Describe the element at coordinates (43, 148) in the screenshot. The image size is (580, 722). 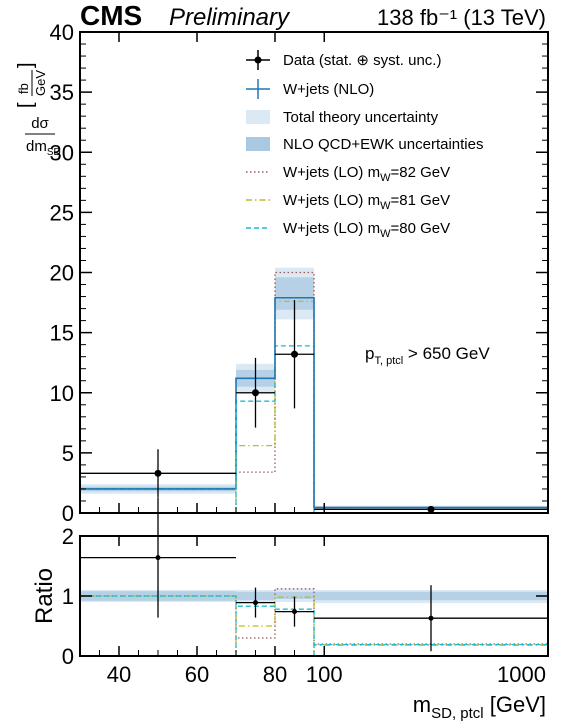
I see `ylabel-denominator: dmSD` at that location.